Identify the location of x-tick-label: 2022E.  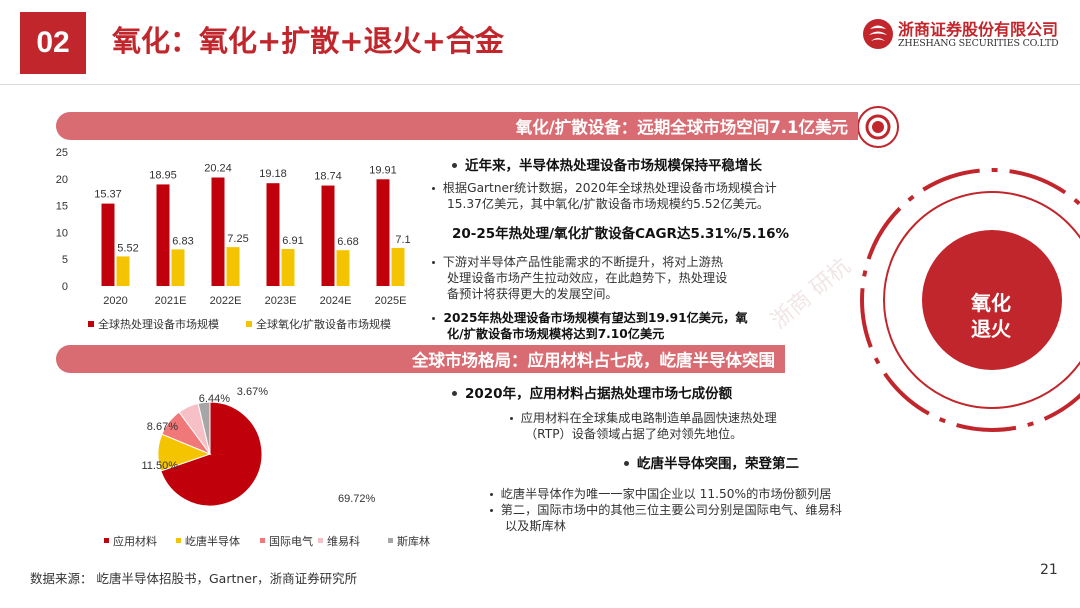
(226, 301).